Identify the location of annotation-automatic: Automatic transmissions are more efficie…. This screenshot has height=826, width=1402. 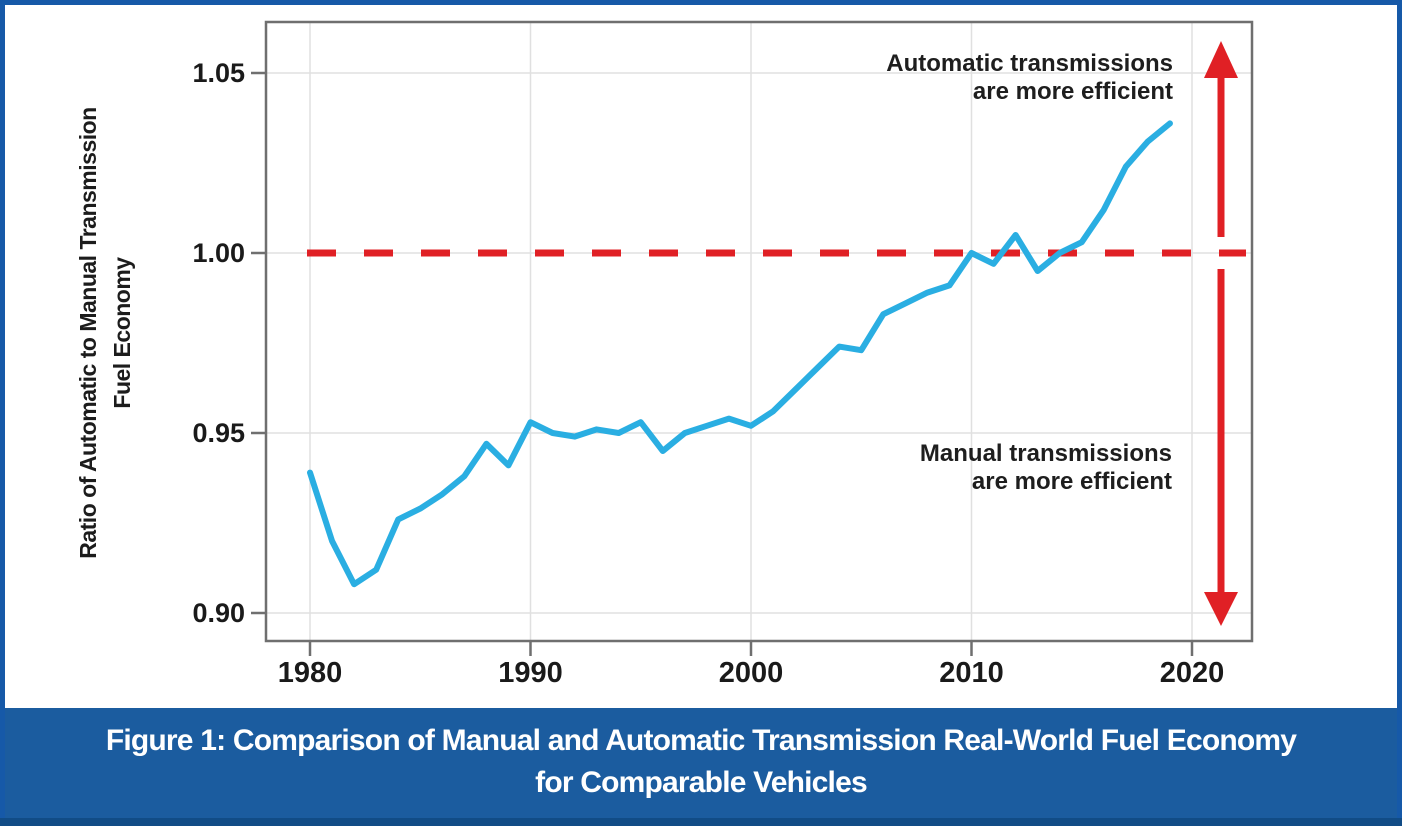
(1029, 78).